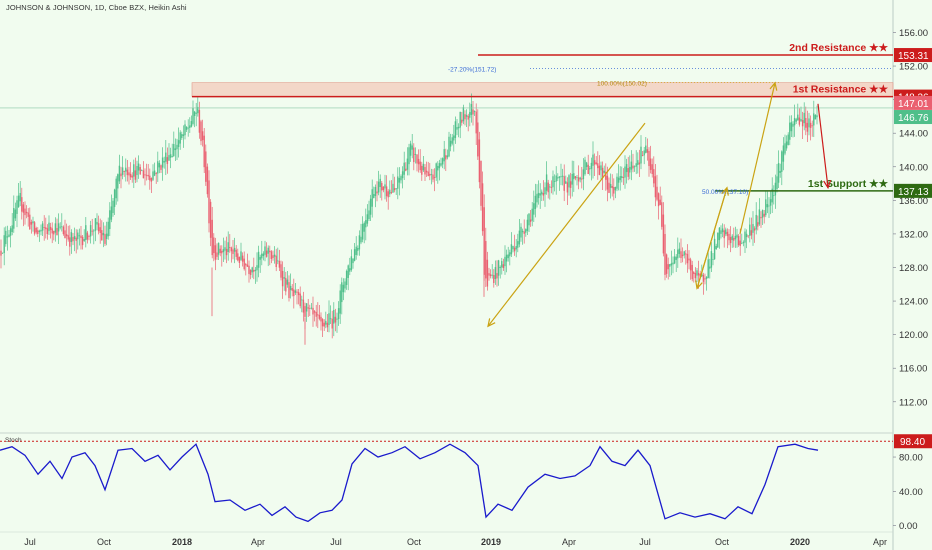  I want to click on price-tick-label: 132.00, so click(913, 234).